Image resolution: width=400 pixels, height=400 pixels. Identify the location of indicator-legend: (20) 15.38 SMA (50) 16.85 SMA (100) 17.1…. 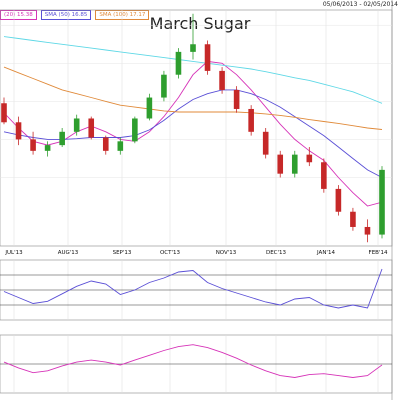
(75, 15).